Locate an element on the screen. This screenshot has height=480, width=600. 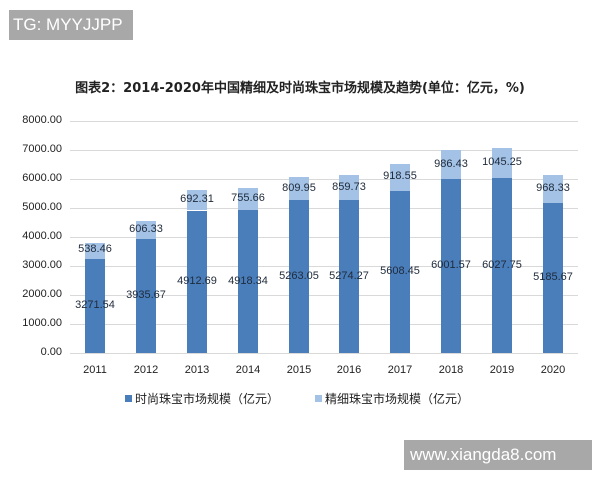
bar-fine-2012 is located at coordinates (146, 230).